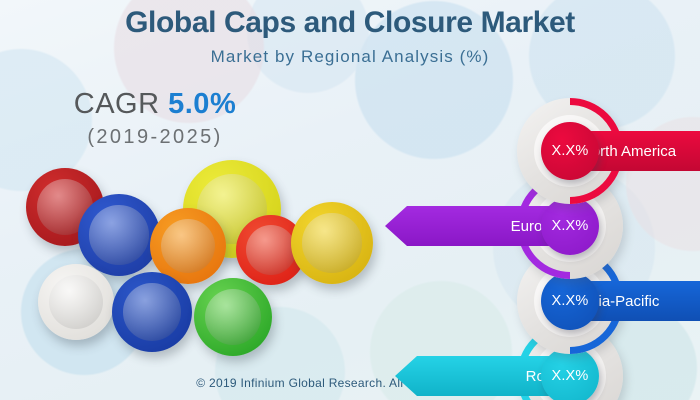 Image resolution: width=700 pixels, height=400 pixels. Describe the element at coordinates (155, 137) in the screenshot. I see `cagr-period: (2019-2025)` at that location.